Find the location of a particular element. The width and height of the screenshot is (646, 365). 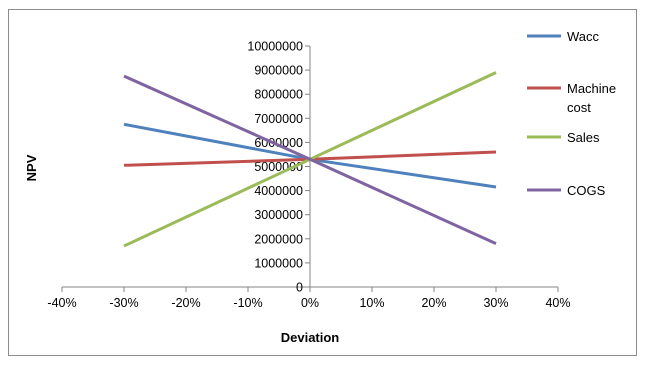

legend-label-cogs: COGS is located at coordinates (586, 190).